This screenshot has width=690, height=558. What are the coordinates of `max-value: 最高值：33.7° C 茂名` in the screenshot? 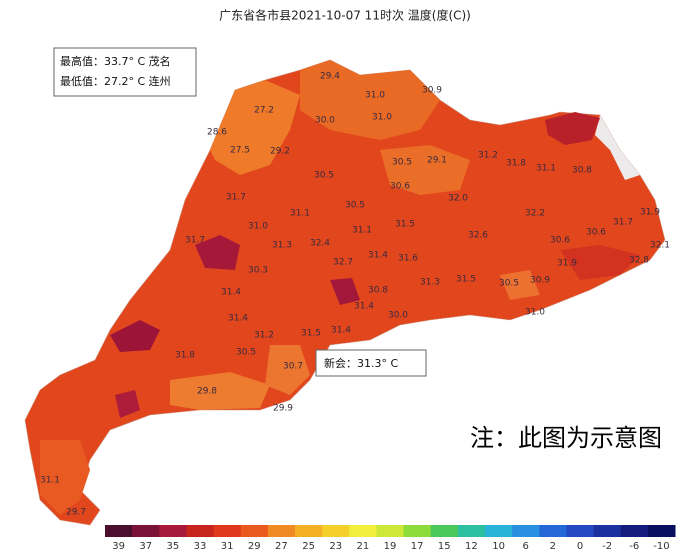 It's located at (115, 61).